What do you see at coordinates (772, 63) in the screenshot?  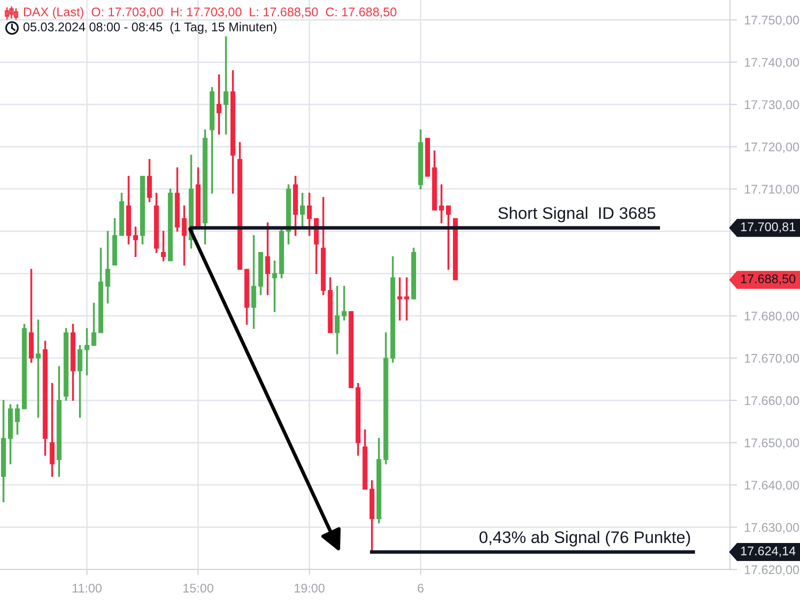 I see `y-tick-label: 17.740,00` at bounding box center [772, 63].